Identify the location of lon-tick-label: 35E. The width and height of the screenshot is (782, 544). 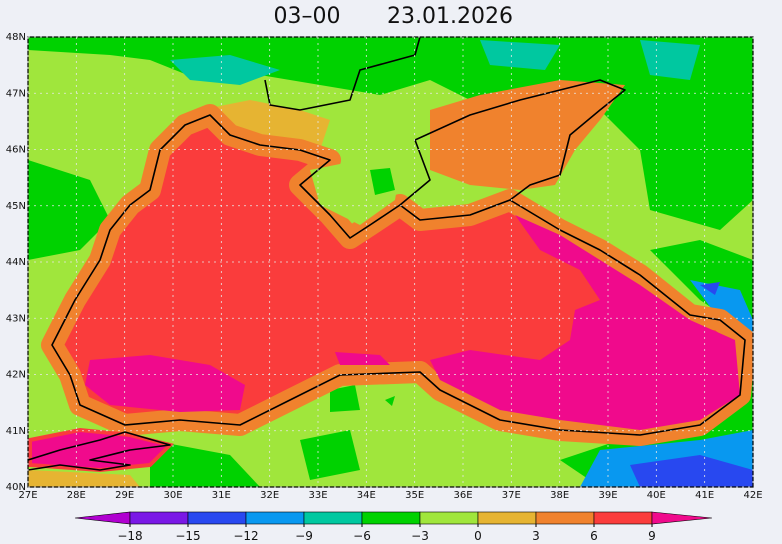
(414, 495).